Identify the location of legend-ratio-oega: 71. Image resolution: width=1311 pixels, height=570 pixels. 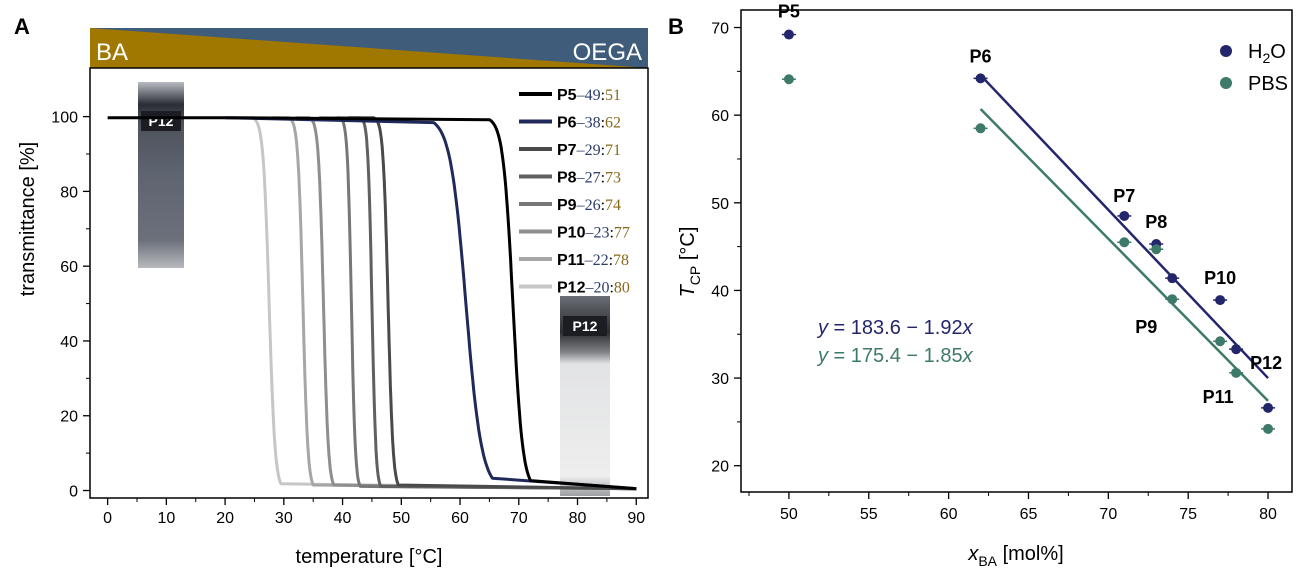
(613, 150).